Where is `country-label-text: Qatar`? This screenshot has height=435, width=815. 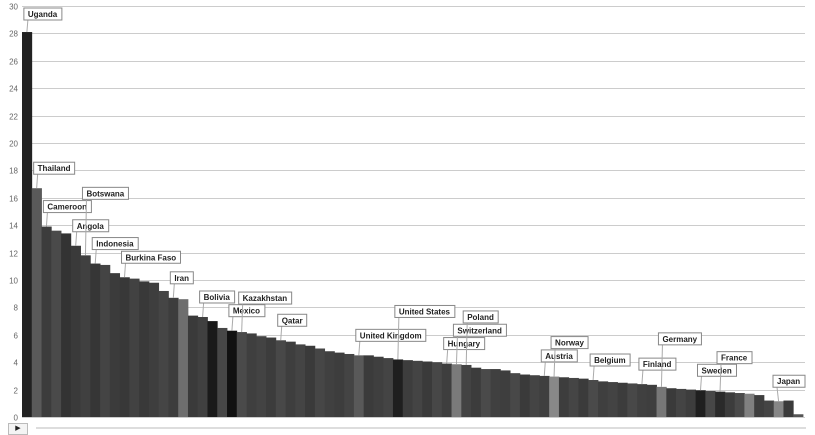 country-label-text: Qatar is located at coordinates (292, 320).